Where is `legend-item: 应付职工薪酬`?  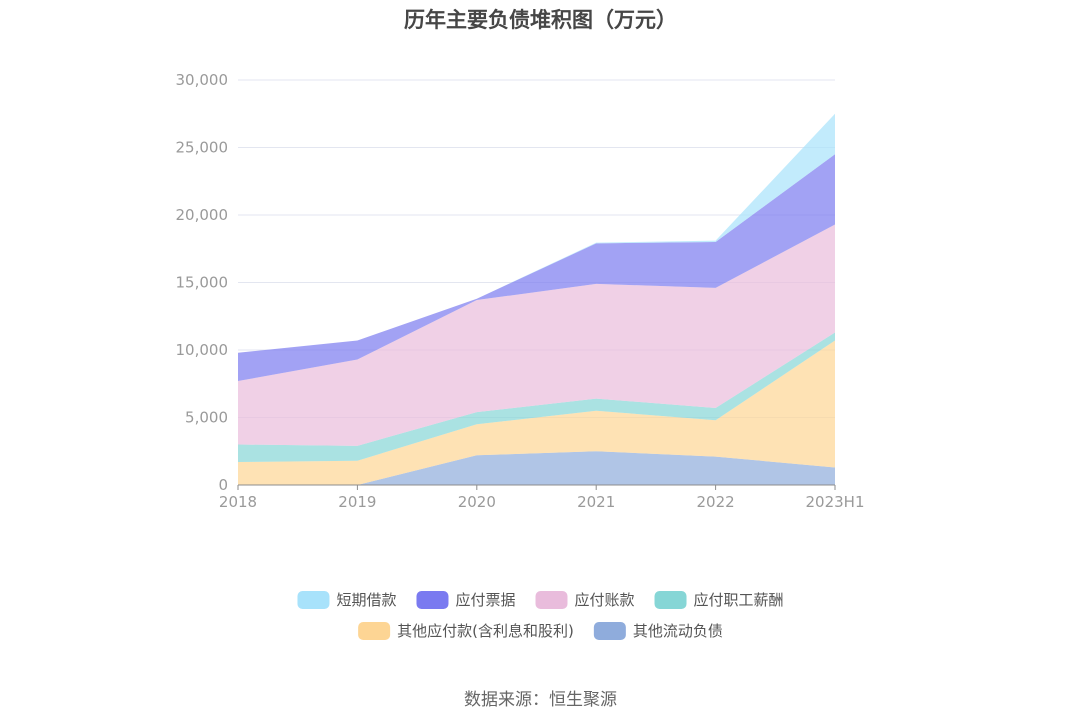
legend-item: 应付职工薪酬 is located at coordinates (719, 600).